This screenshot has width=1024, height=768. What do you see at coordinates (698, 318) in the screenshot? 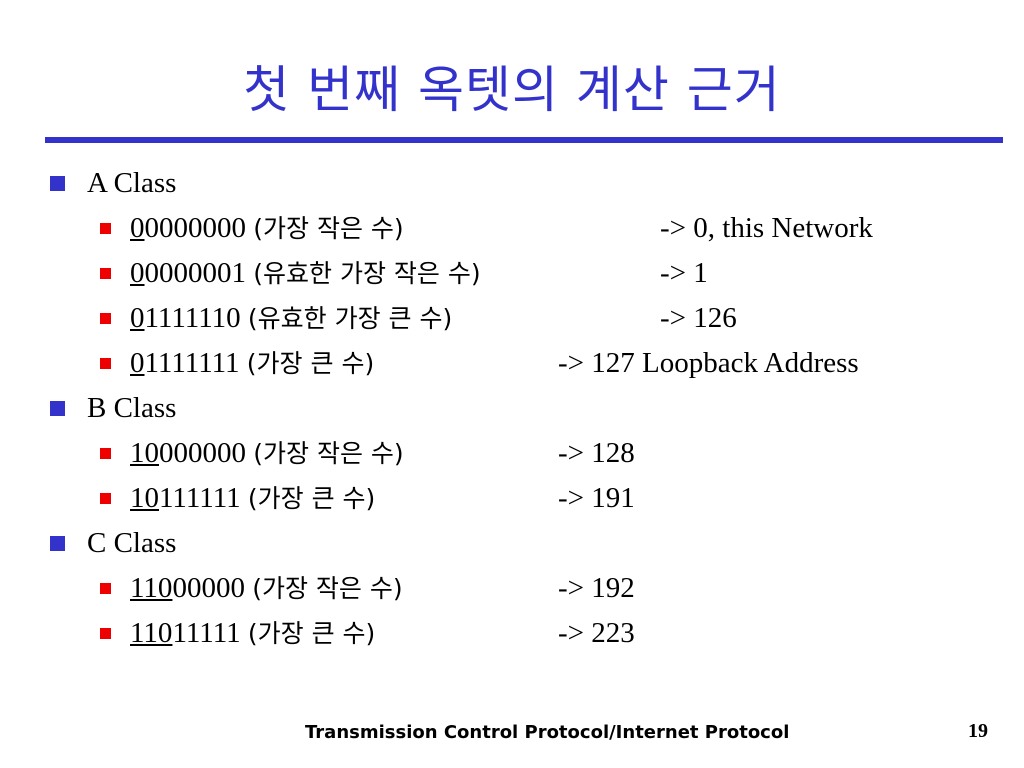
I see `result: -> 126` at bounding box center [698, 318].